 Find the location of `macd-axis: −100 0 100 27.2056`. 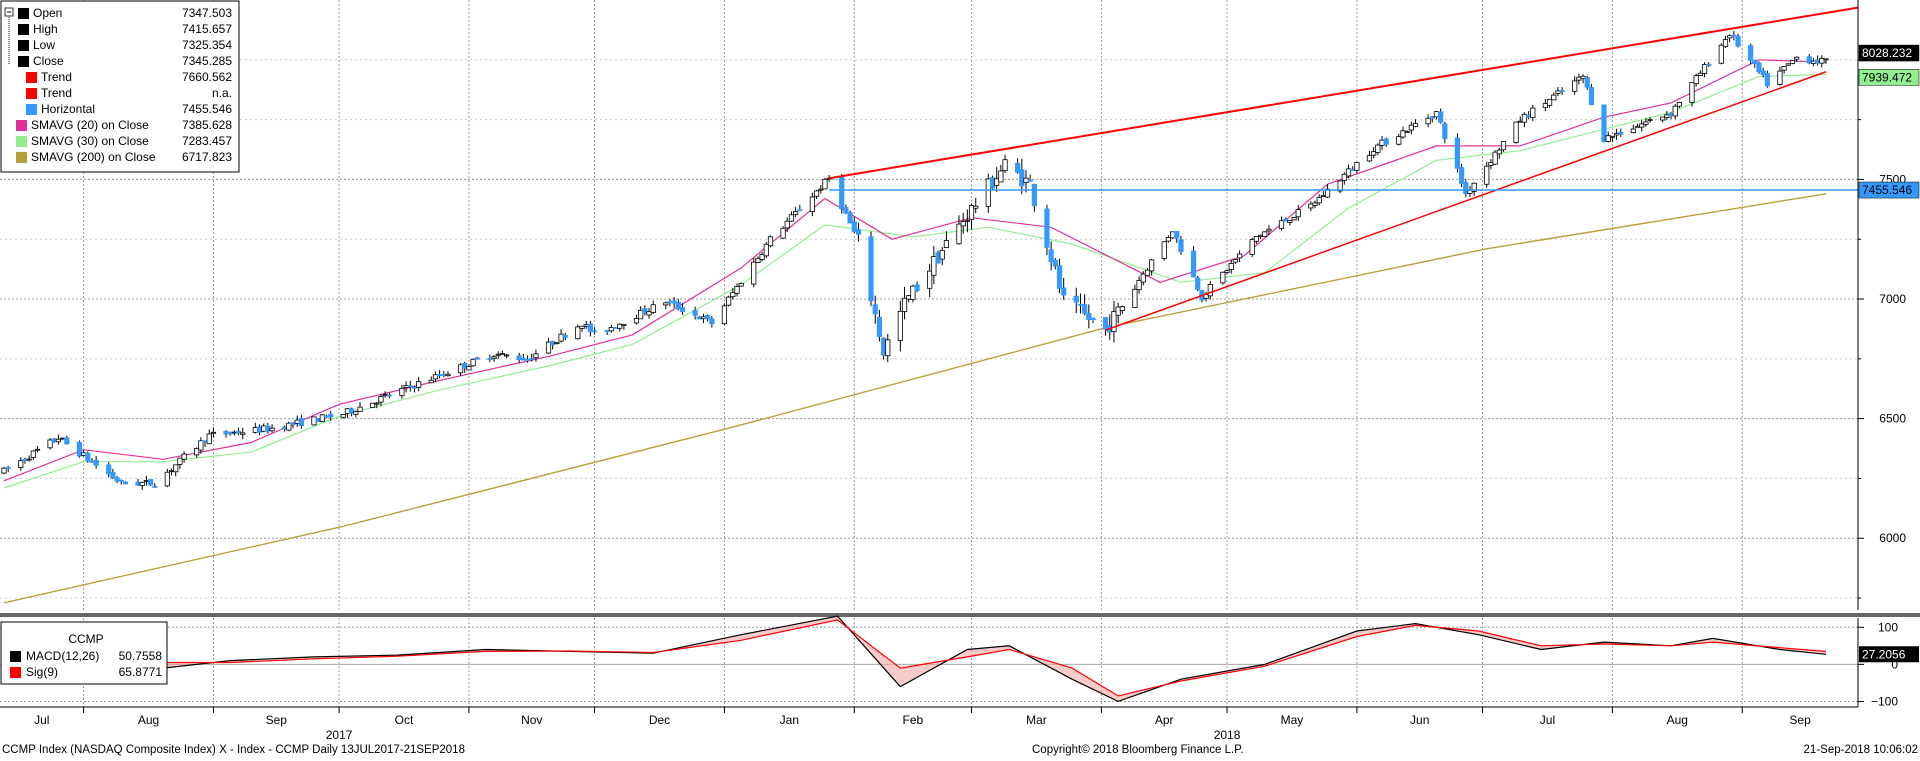

macd-axis: −100 0 100 27.2056 is located at coordinates (1888, 663).